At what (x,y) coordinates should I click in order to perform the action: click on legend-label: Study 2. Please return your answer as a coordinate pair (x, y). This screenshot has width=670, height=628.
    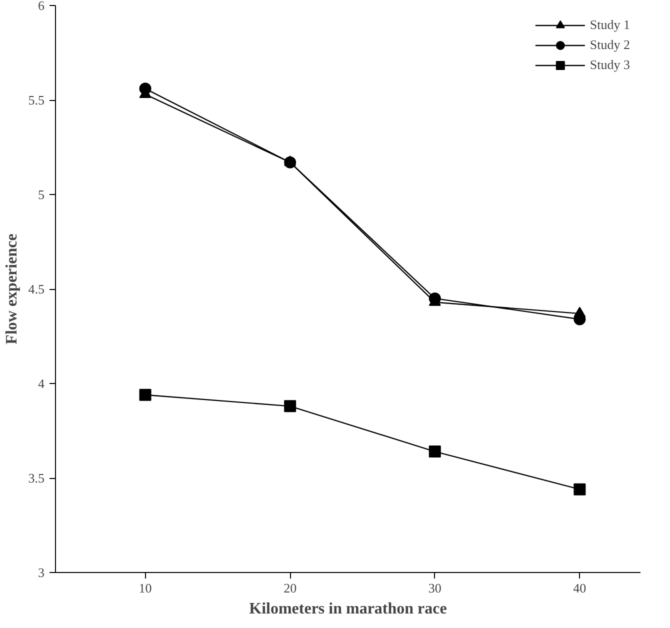
    Looking at the image, I should click on (610, 45).